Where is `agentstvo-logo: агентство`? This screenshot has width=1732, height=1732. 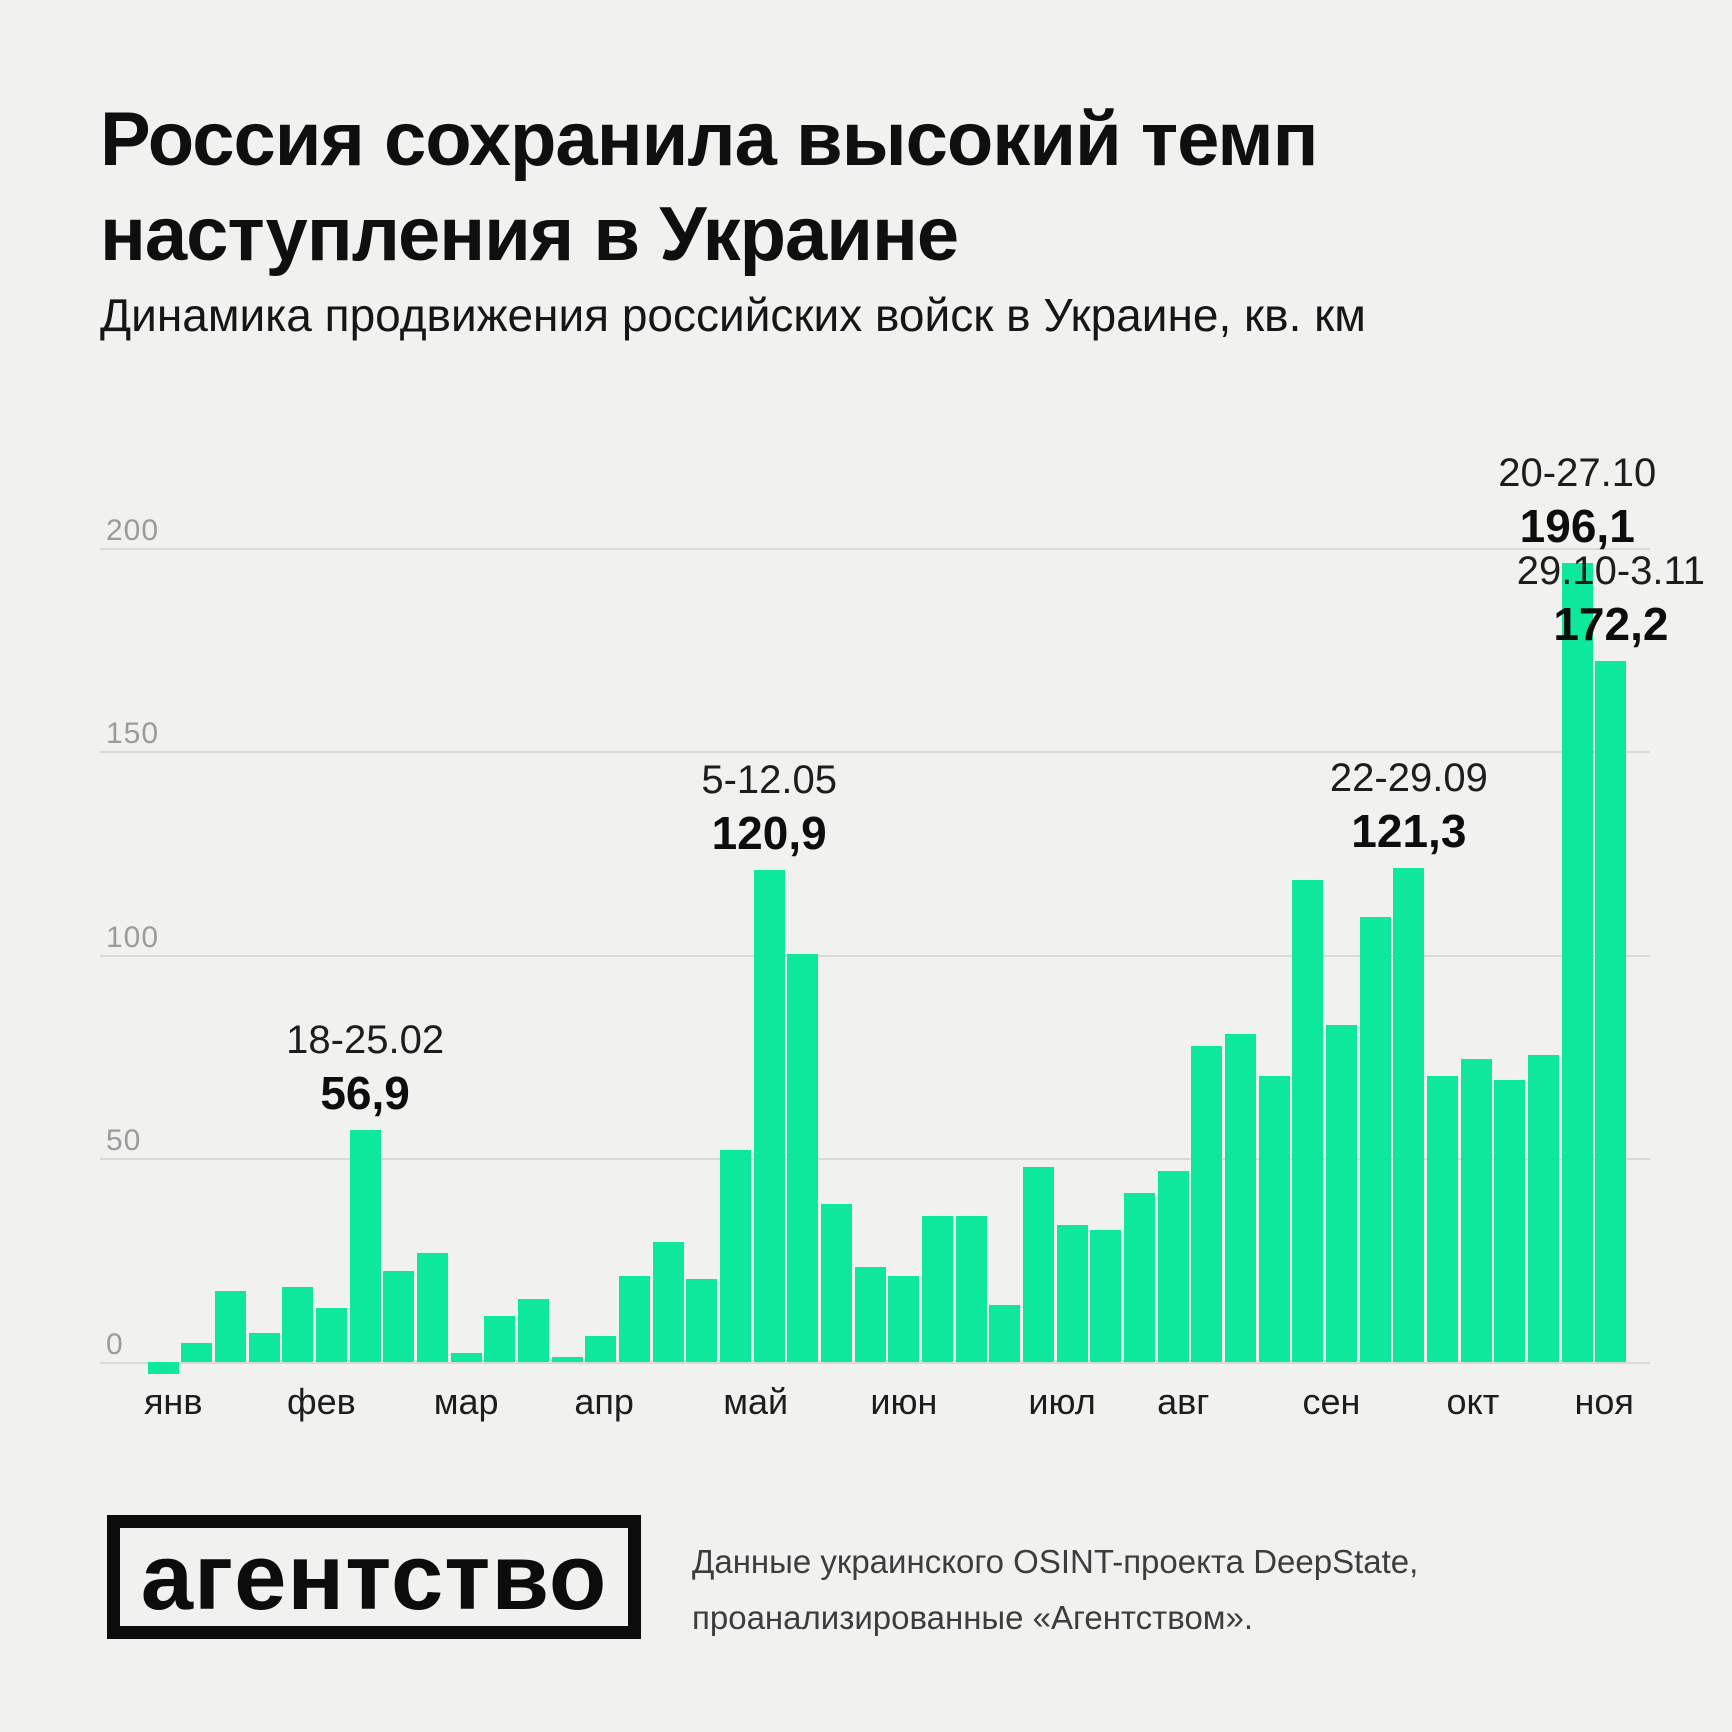 agentstvo-logo: агентство is located at coordinates (374, 1577).